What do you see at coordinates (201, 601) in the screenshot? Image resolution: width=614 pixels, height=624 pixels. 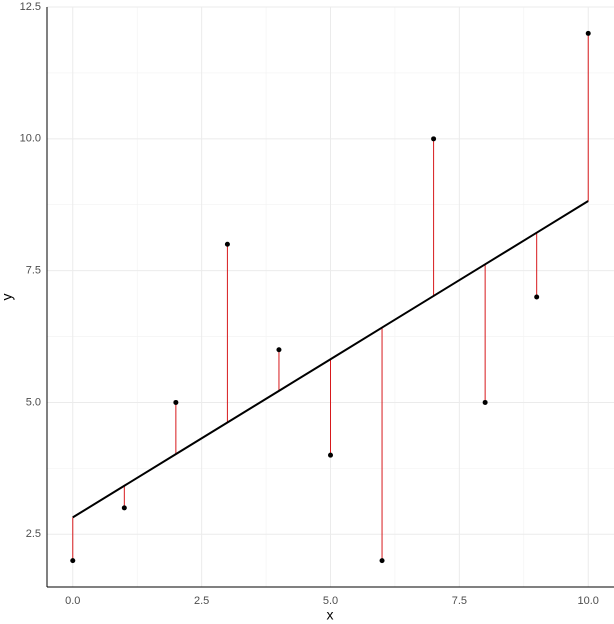 I see `x-tick-label: 2.5` at bounding box center [201, 601].